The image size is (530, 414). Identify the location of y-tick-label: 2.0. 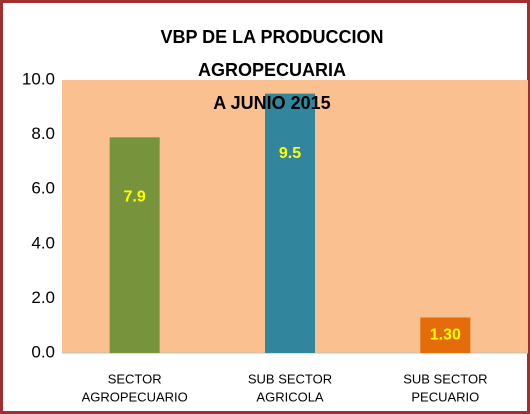
(43, 297).